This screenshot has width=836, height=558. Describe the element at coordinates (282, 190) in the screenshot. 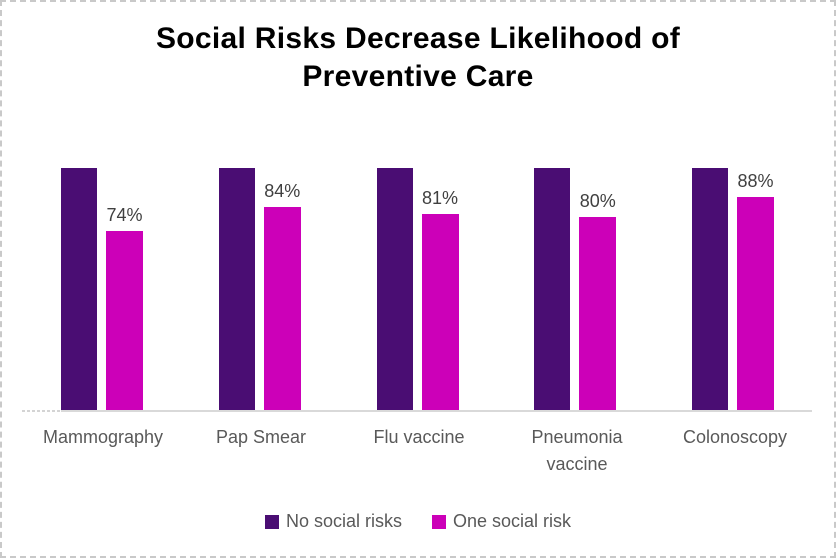

I see `data-label-pap-smear: 84%` at that location.